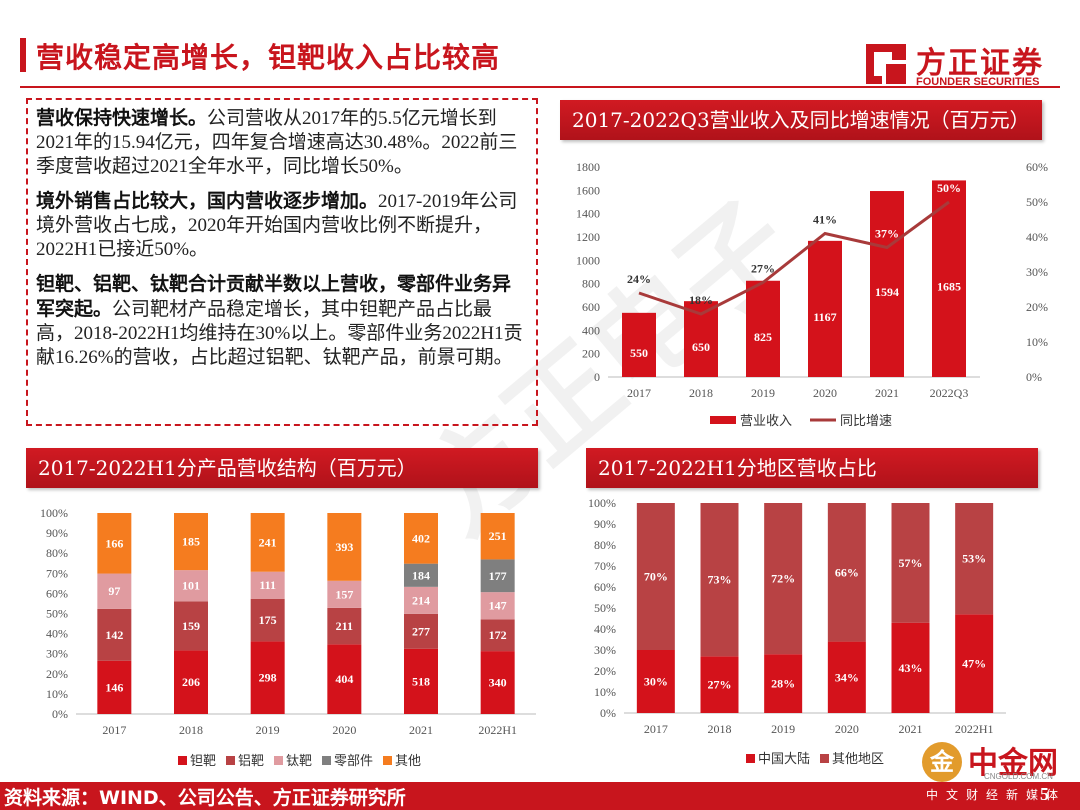  I want to click on y-tick-label: 800, so click(591, 284).